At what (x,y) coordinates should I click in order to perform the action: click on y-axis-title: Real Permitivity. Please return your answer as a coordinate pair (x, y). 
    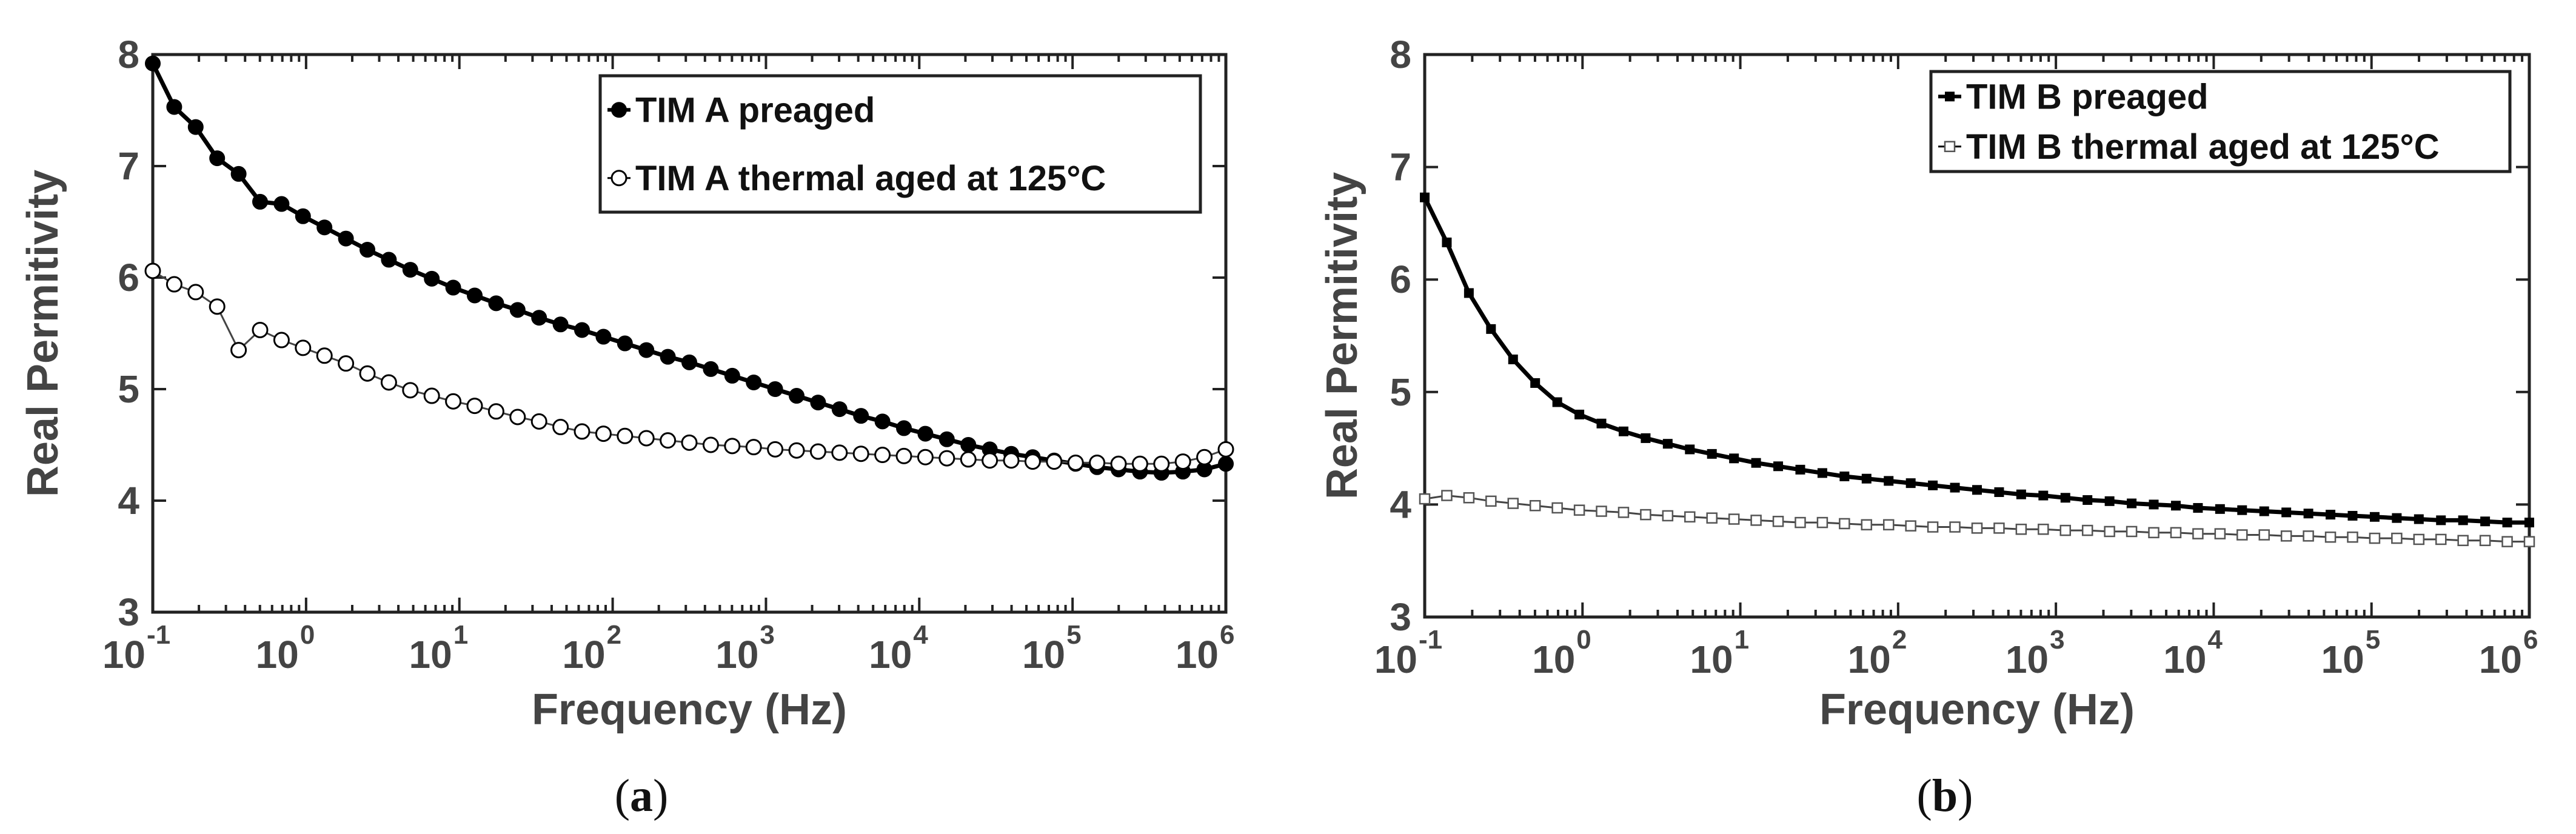
    Looking at the image, I should click on (43, 333).